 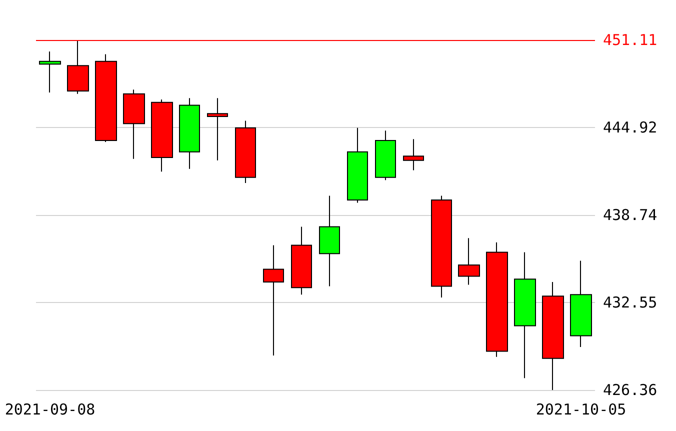 I want to click on y-tick-label: 444.92, so click(x=630, y=127).